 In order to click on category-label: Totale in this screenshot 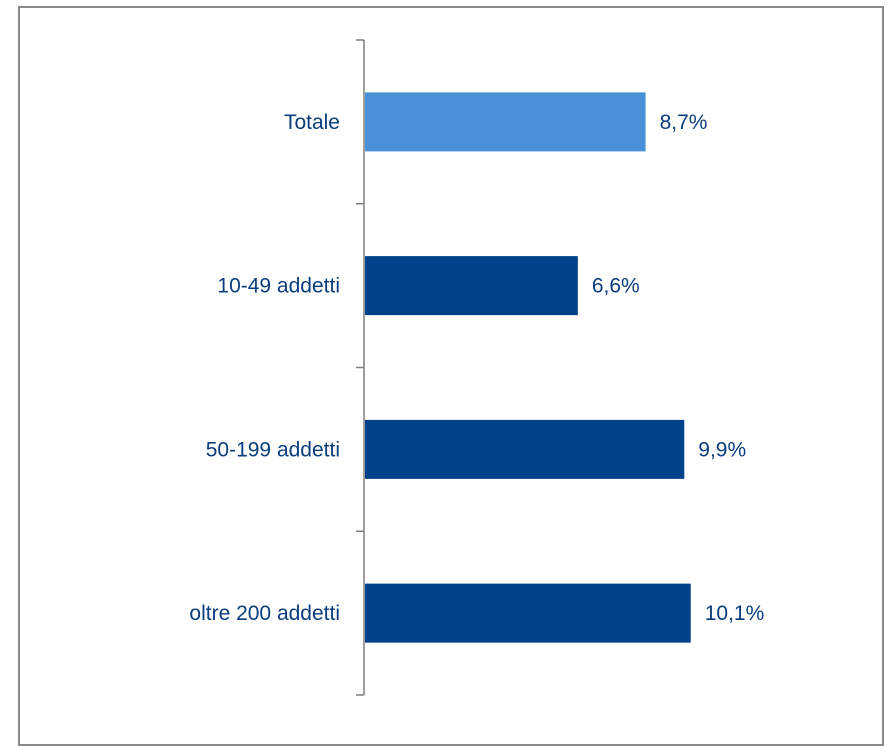, I will do `click(312, 122)`.